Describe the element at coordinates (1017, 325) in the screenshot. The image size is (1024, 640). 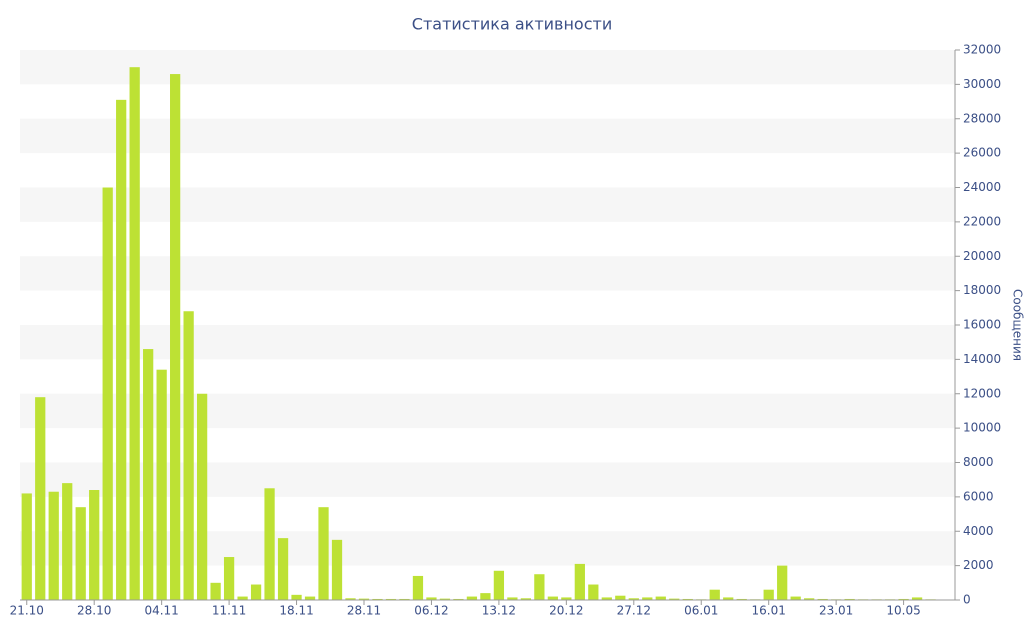
I see `y-axis-label: Сообщения` at that location.